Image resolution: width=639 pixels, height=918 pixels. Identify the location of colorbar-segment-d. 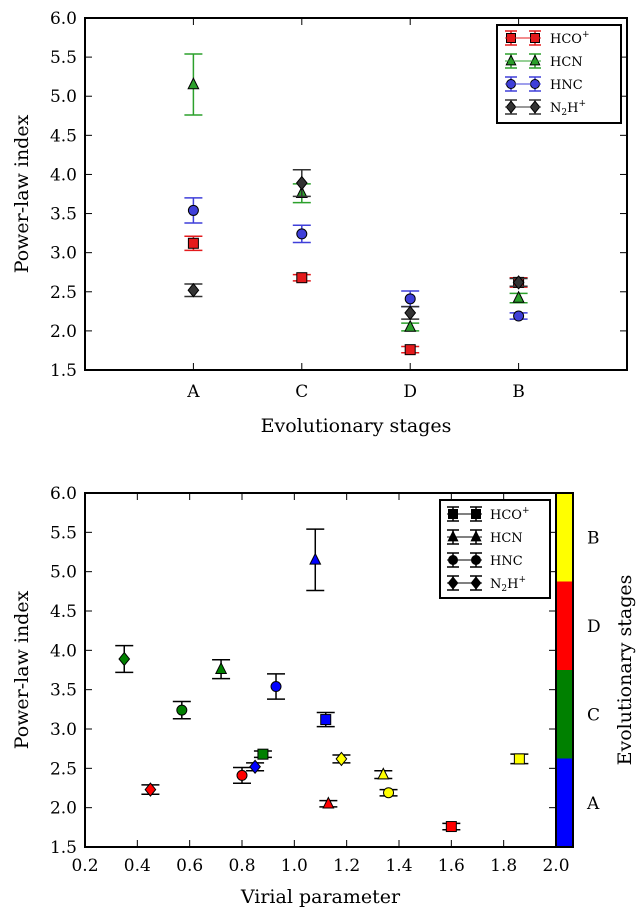
(564, 625).